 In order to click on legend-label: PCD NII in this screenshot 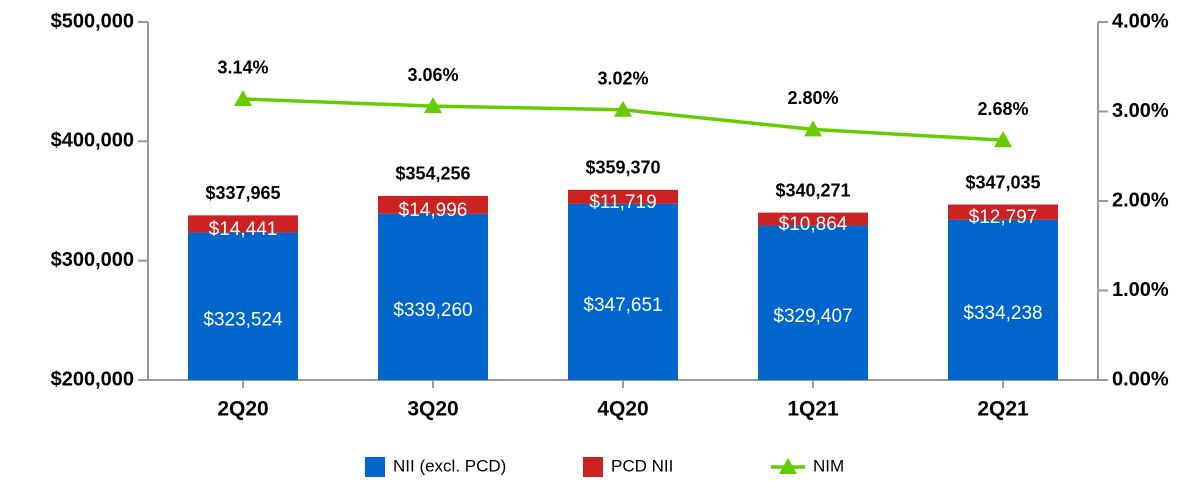, I will do `click(642, 465)`.